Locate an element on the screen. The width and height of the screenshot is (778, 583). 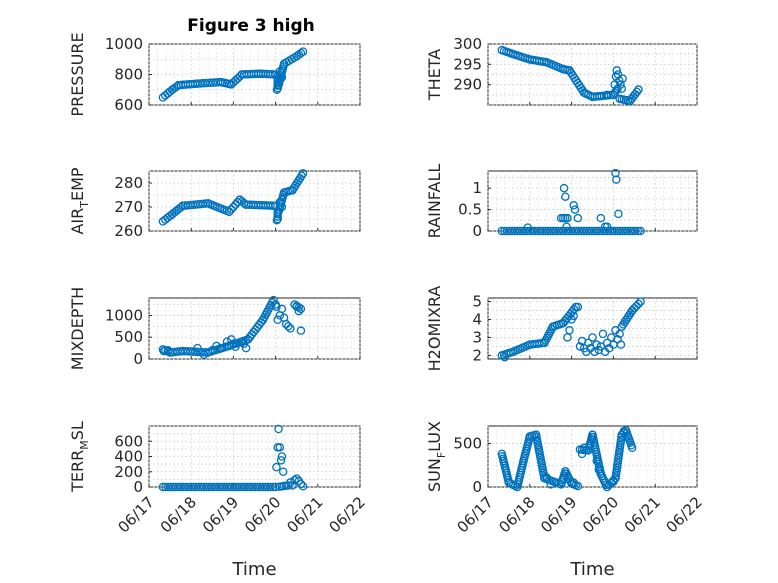
y-axis-label: PRESSURE is located at coordinates (77, 74).